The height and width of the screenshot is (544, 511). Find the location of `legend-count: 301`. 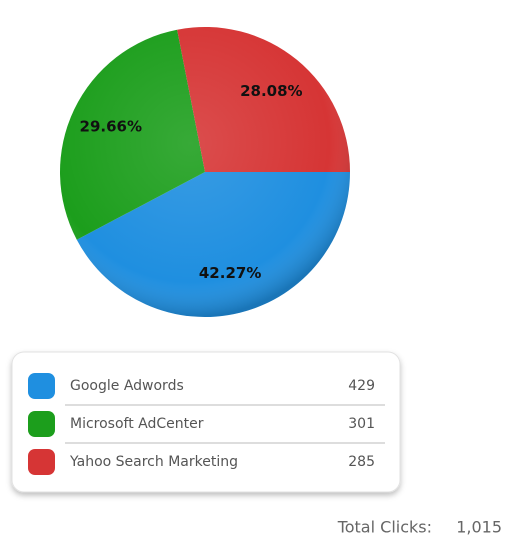

legend-count: 301 is located at coordinates (361, 424).